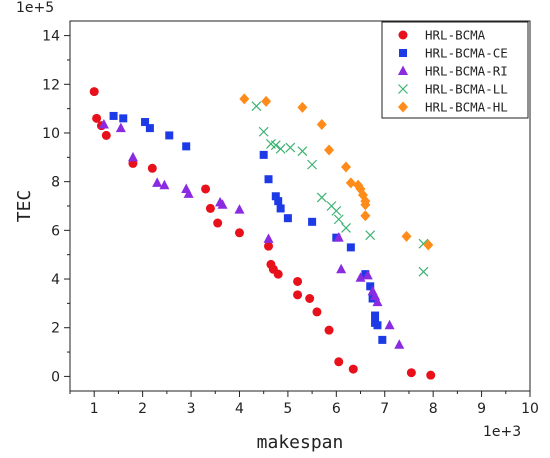 The image size is (550, 458). Describe the element at coordinates (51, 85) in the screenshot. I see `y-tick-label: 12` at that location.